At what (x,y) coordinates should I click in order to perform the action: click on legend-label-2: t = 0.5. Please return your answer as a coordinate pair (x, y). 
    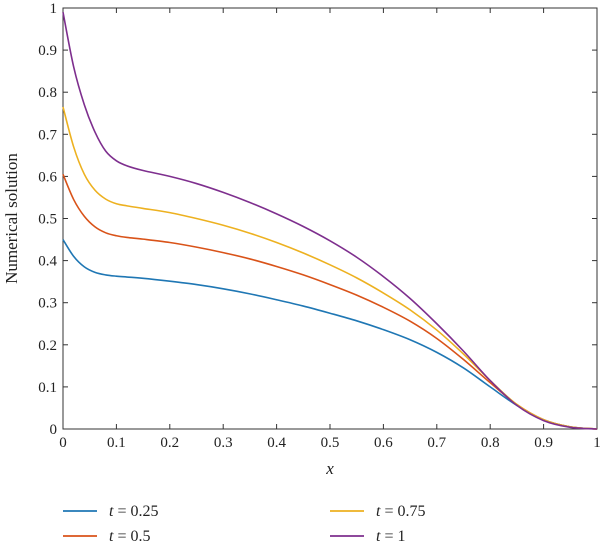
    Looking at the image, I should click on (129, 536).